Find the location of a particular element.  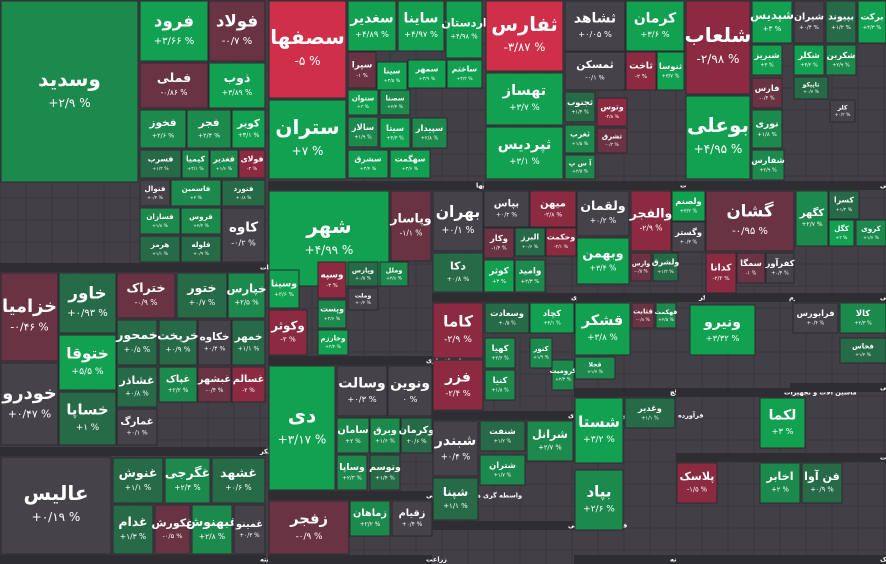

tile-name: کروی is located at coordinates (871, 228).